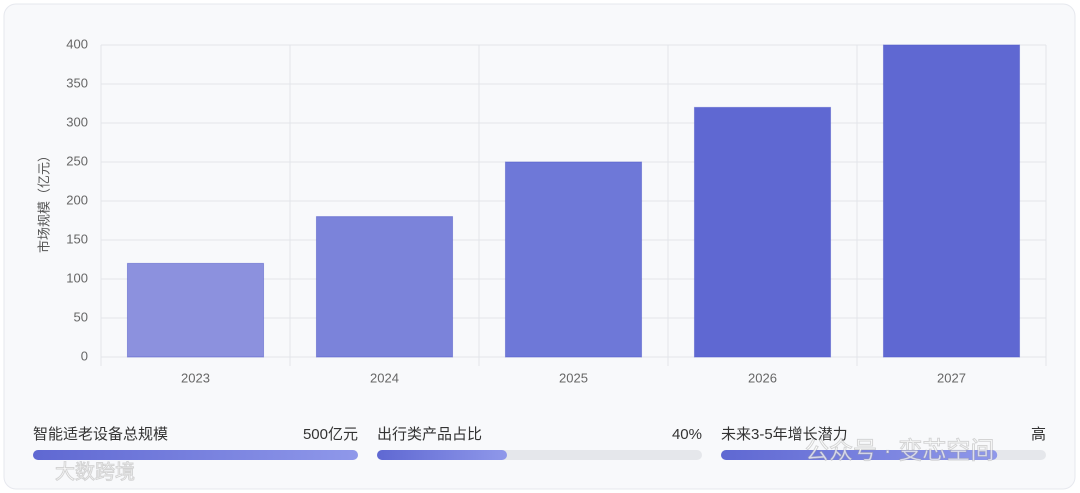 The width and height of the screenshot is (1080, 493). Describe the element at coordinates (687, 434) in the screenshot. I see `stat-value: 40%` at that location.